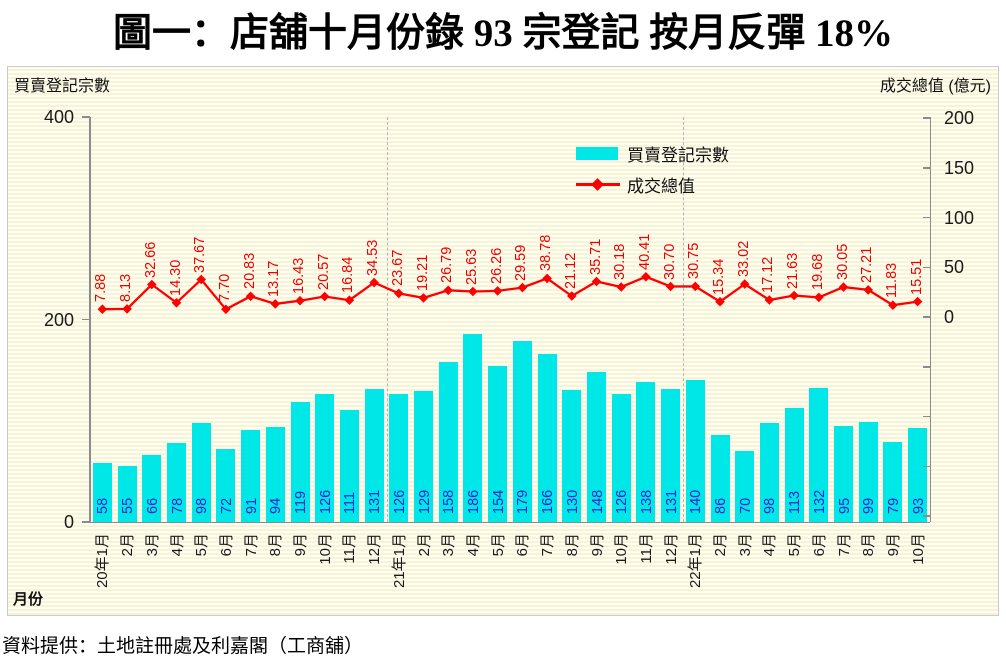 Image resolution: width=1006 pixels, height=663 pixels. Describe the element at coordinates (694, 261) in the screenshot. I see `line-value-label-text: 30.75` at that location.